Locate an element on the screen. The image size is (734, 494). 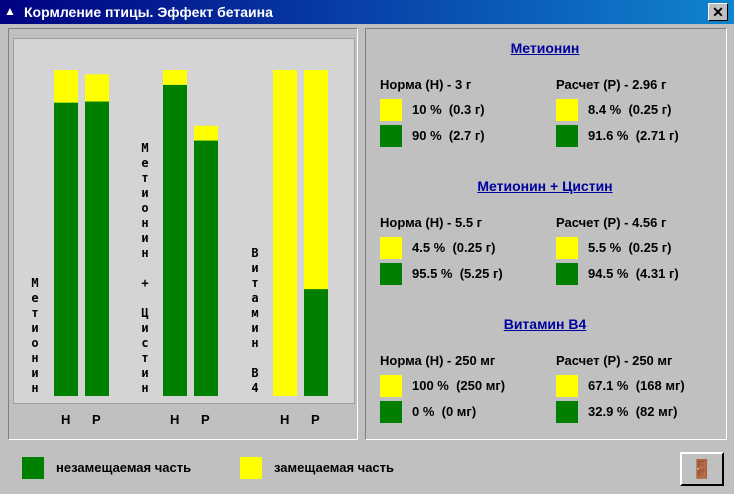
group-label: Метионин + Цистин is located at coordinates (145, 268).